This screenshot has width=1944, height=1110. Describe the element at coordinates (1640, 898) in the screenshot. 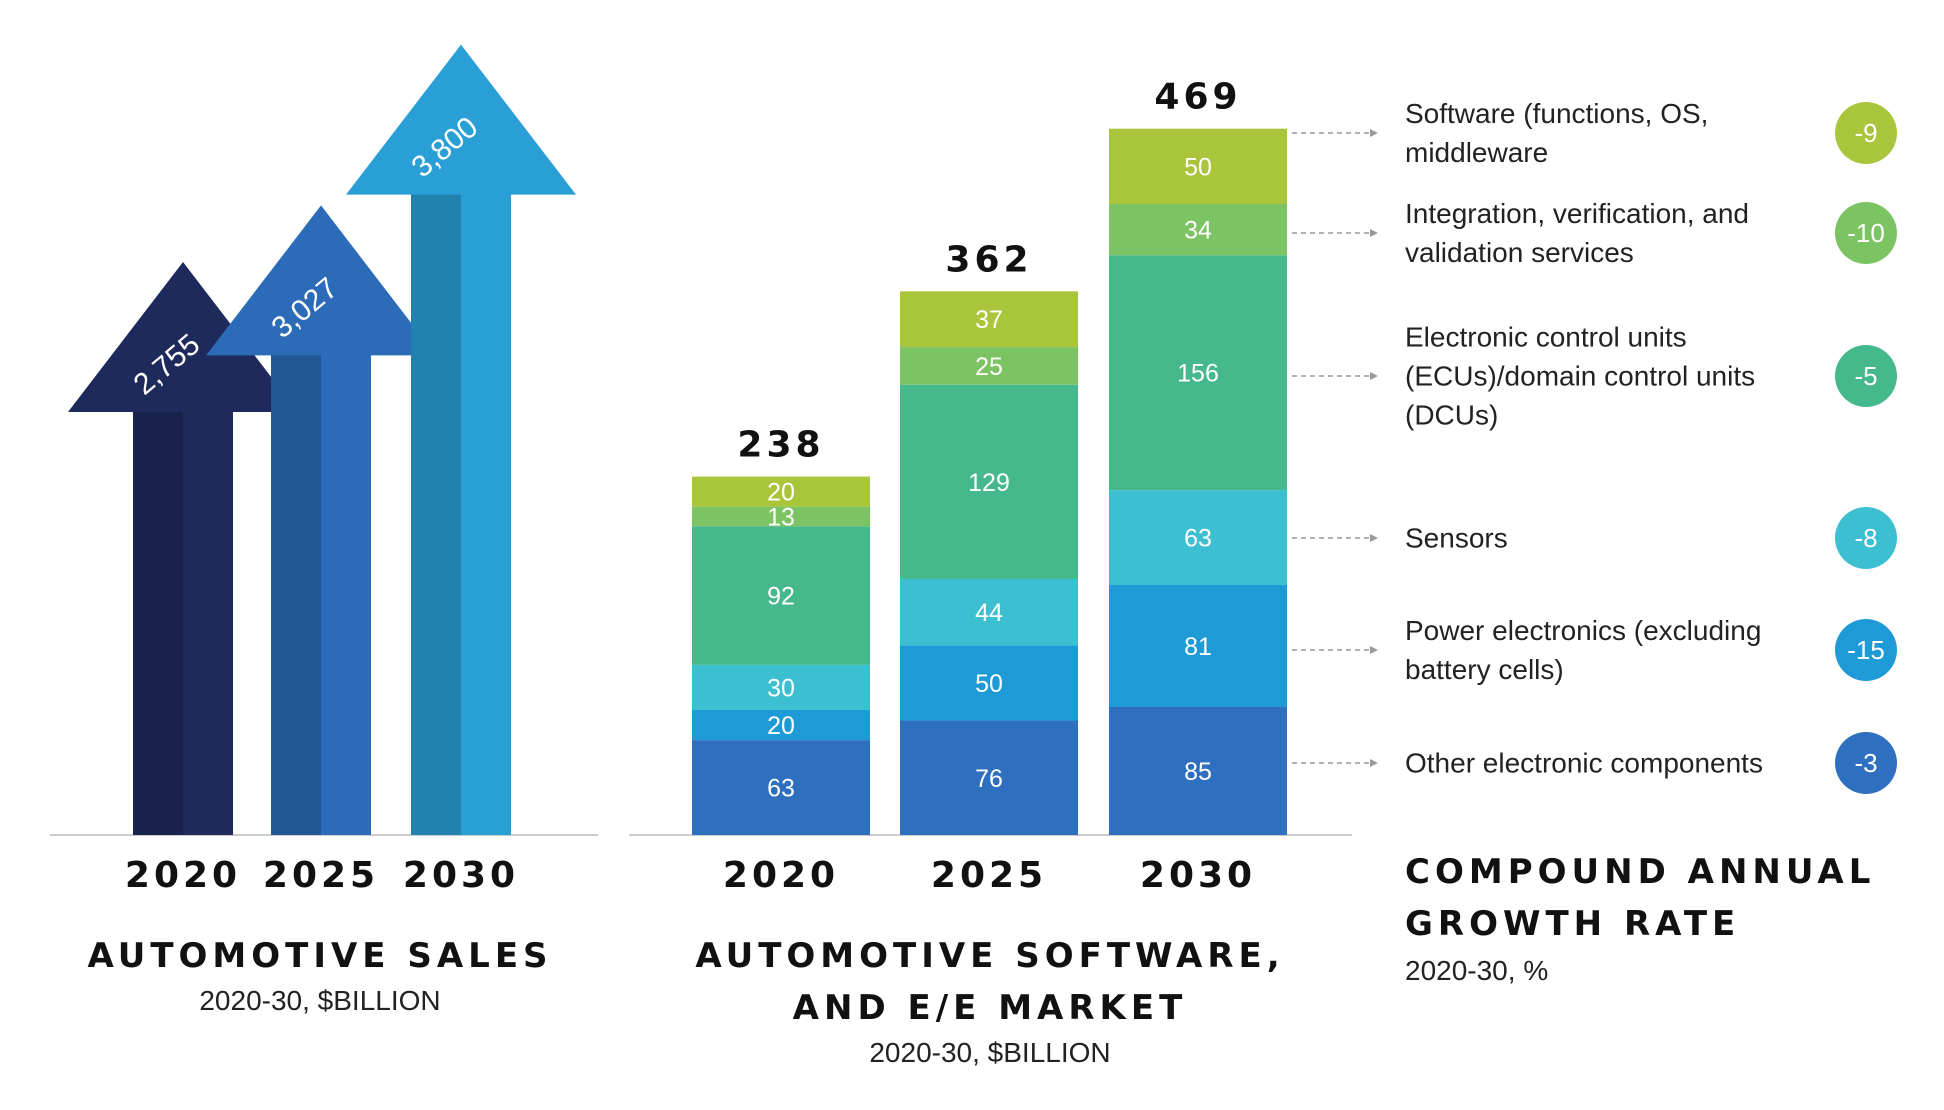

I see `cagr-title: COMPOUND ANNUAL GROWTH RATE` at that location.